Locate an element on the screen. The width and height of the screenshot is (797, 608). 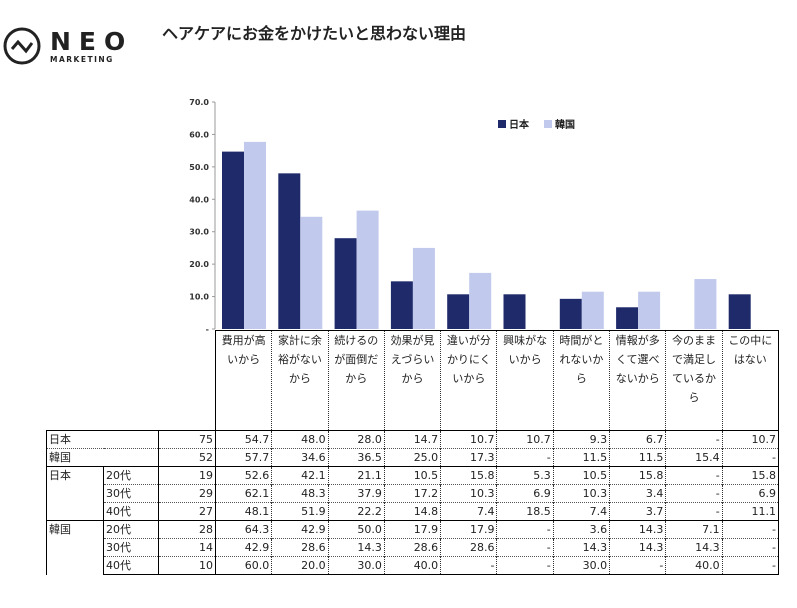
value-cell: 17.3 is located at coordinates (468, 457).